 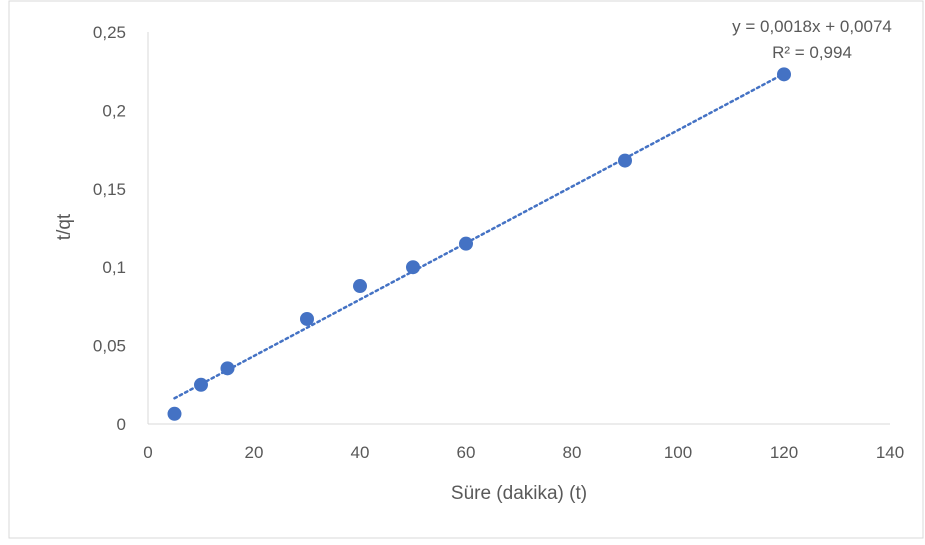 What do you see at coordinates (121, 424) in the screenshot?
I see `y-tick-label: 0` at bounding box center [121, 424].